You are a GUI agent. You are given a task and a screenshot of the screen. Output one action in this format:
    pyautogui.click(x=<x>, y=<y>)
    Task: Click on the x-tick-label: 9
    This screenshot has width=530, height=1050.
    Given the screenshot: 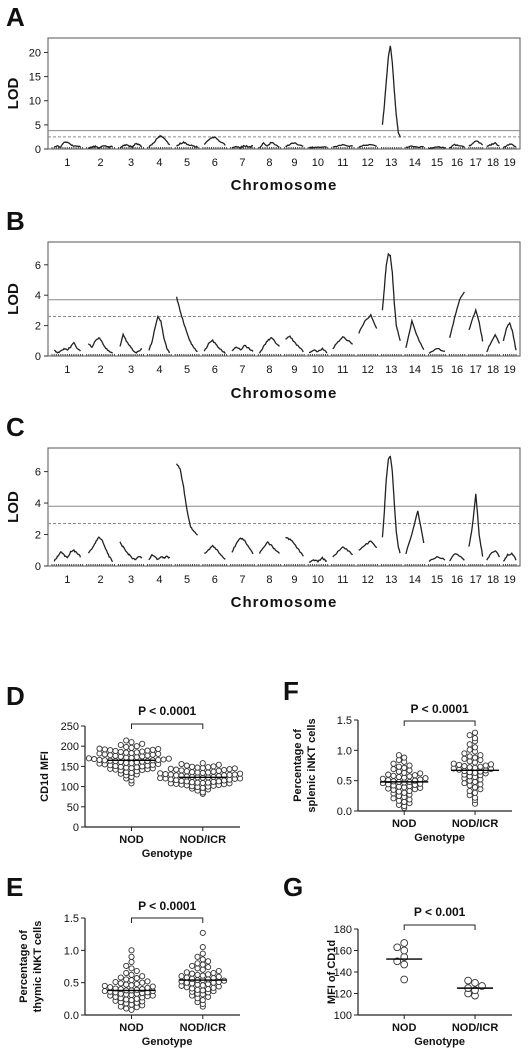 What is the action you would take?
    pyautogui.click(x=294, y=163)
    